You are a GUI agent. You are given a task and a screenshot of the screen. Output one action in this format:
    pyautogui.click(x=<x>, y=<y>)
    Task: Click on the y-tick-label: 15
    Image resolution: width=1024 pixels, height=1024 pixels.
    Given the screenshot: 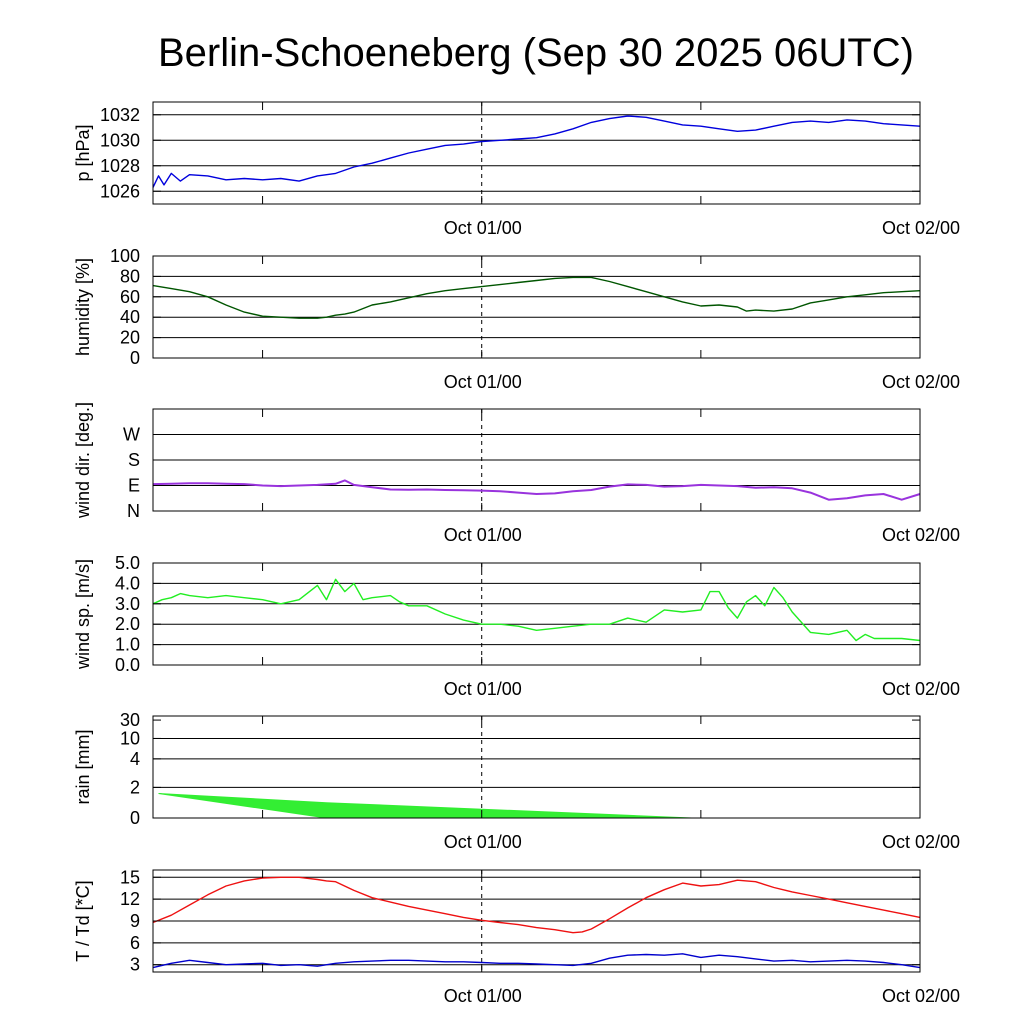 What is the action you would take?
    pyautogui.click(x=130, y=877)
    